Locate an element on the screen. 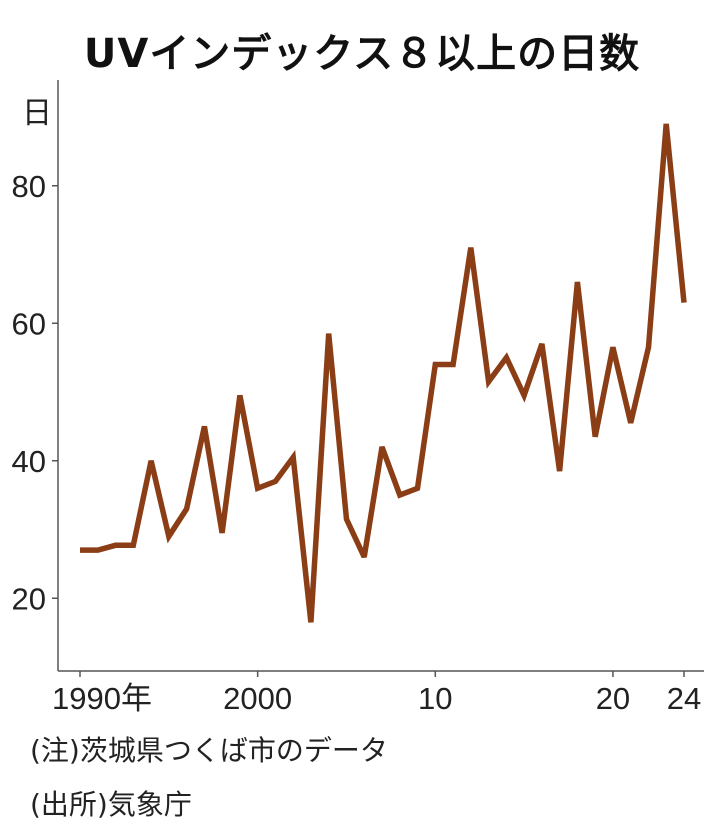 The height and width of the screenshot is (840, 724). x-tick-label: 2000 is located at coordinates (257, 698).